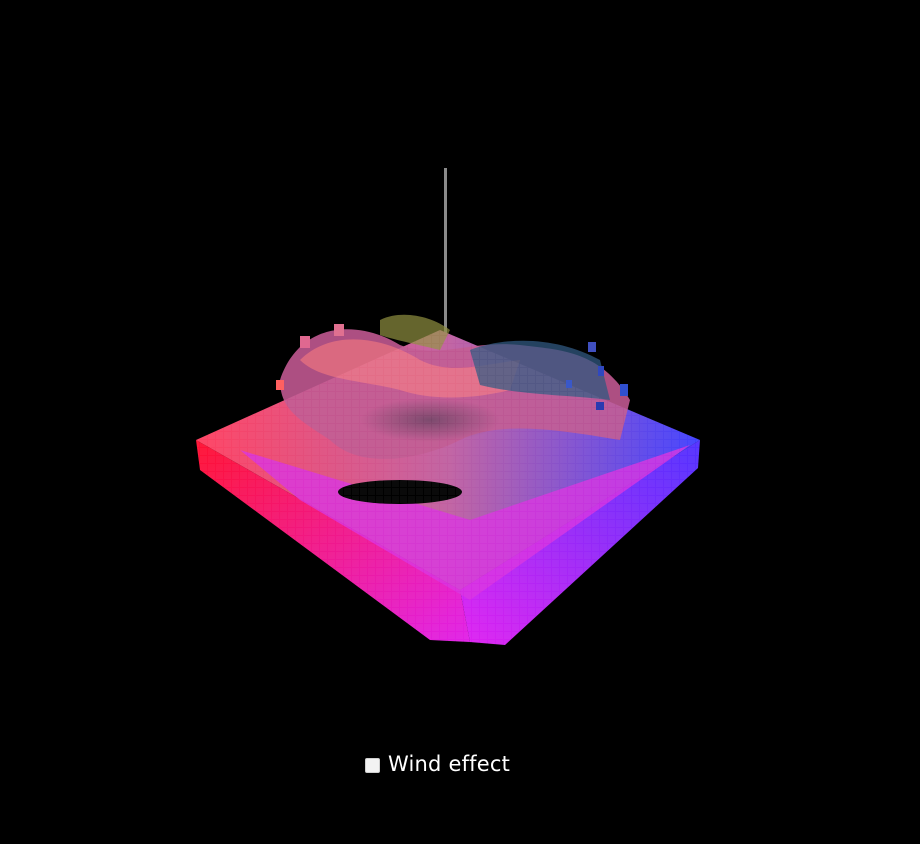 Image resolution: width=920 pixels, height=844 pixels. What do you see at coordinates (452, 367) in the screenshot?
I see `cloth-particles` at bounding box center [452, 367].